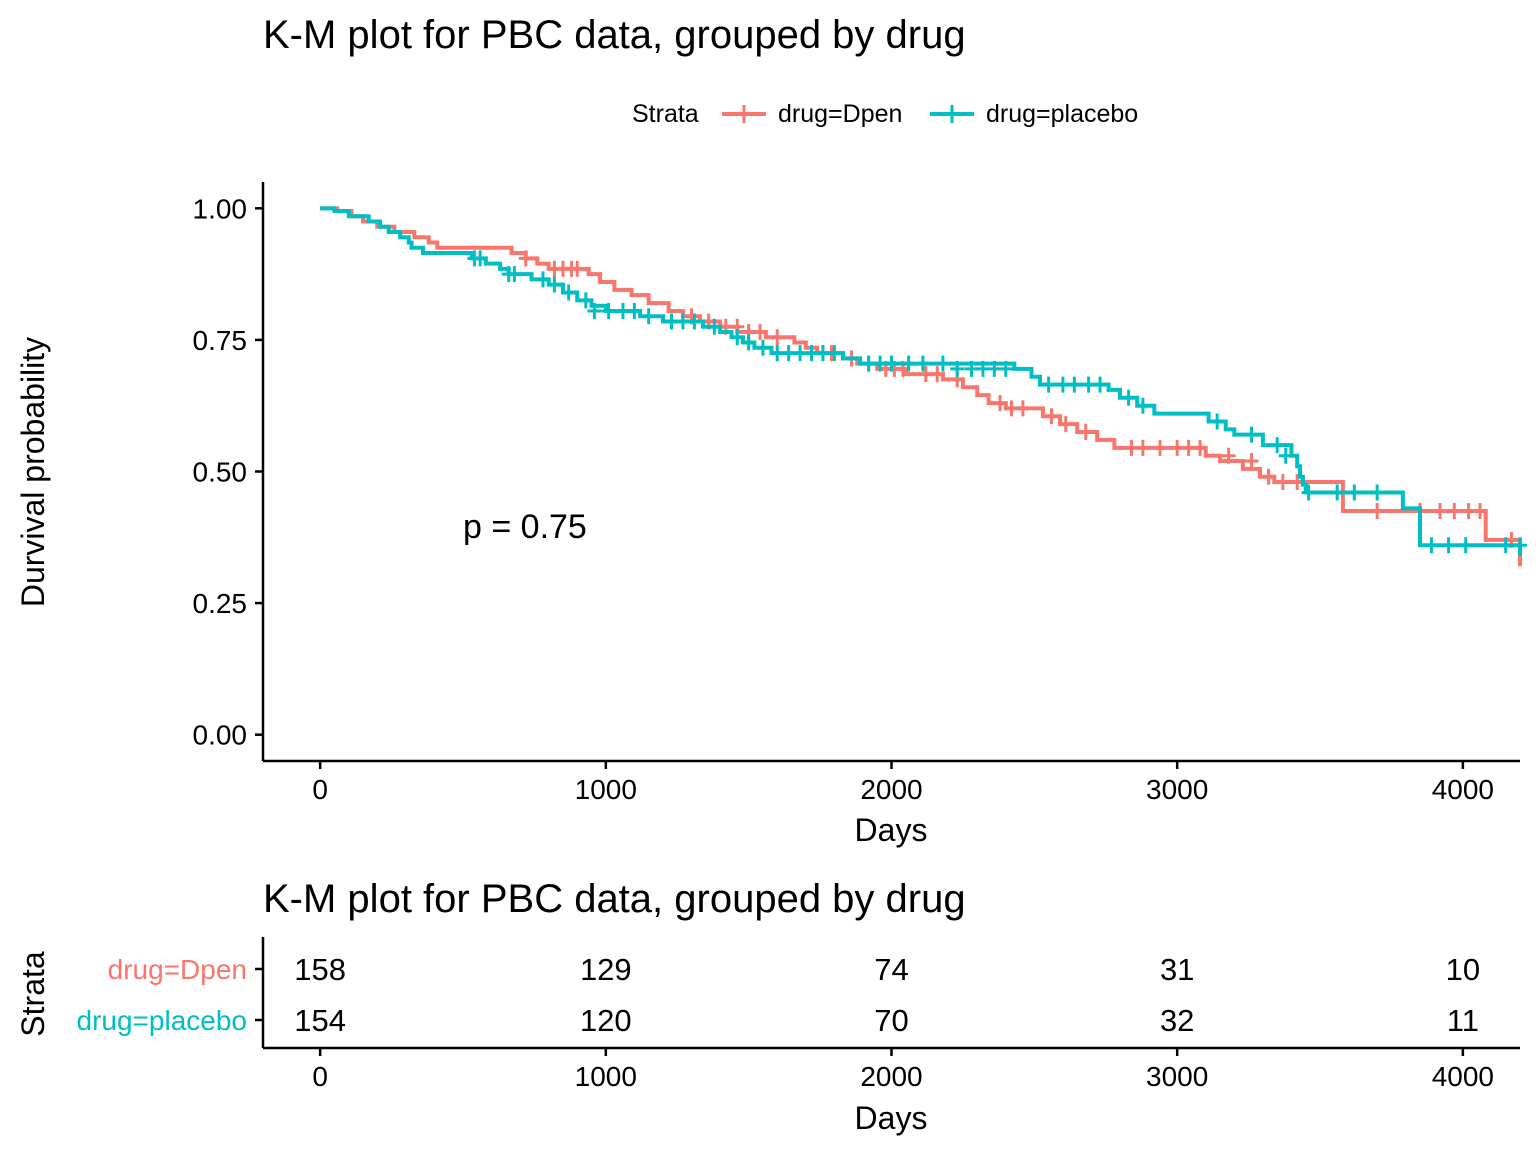 This screenshot has height=1152, width=1536. I want to click on table-cell: 70, so click(891, 1020).